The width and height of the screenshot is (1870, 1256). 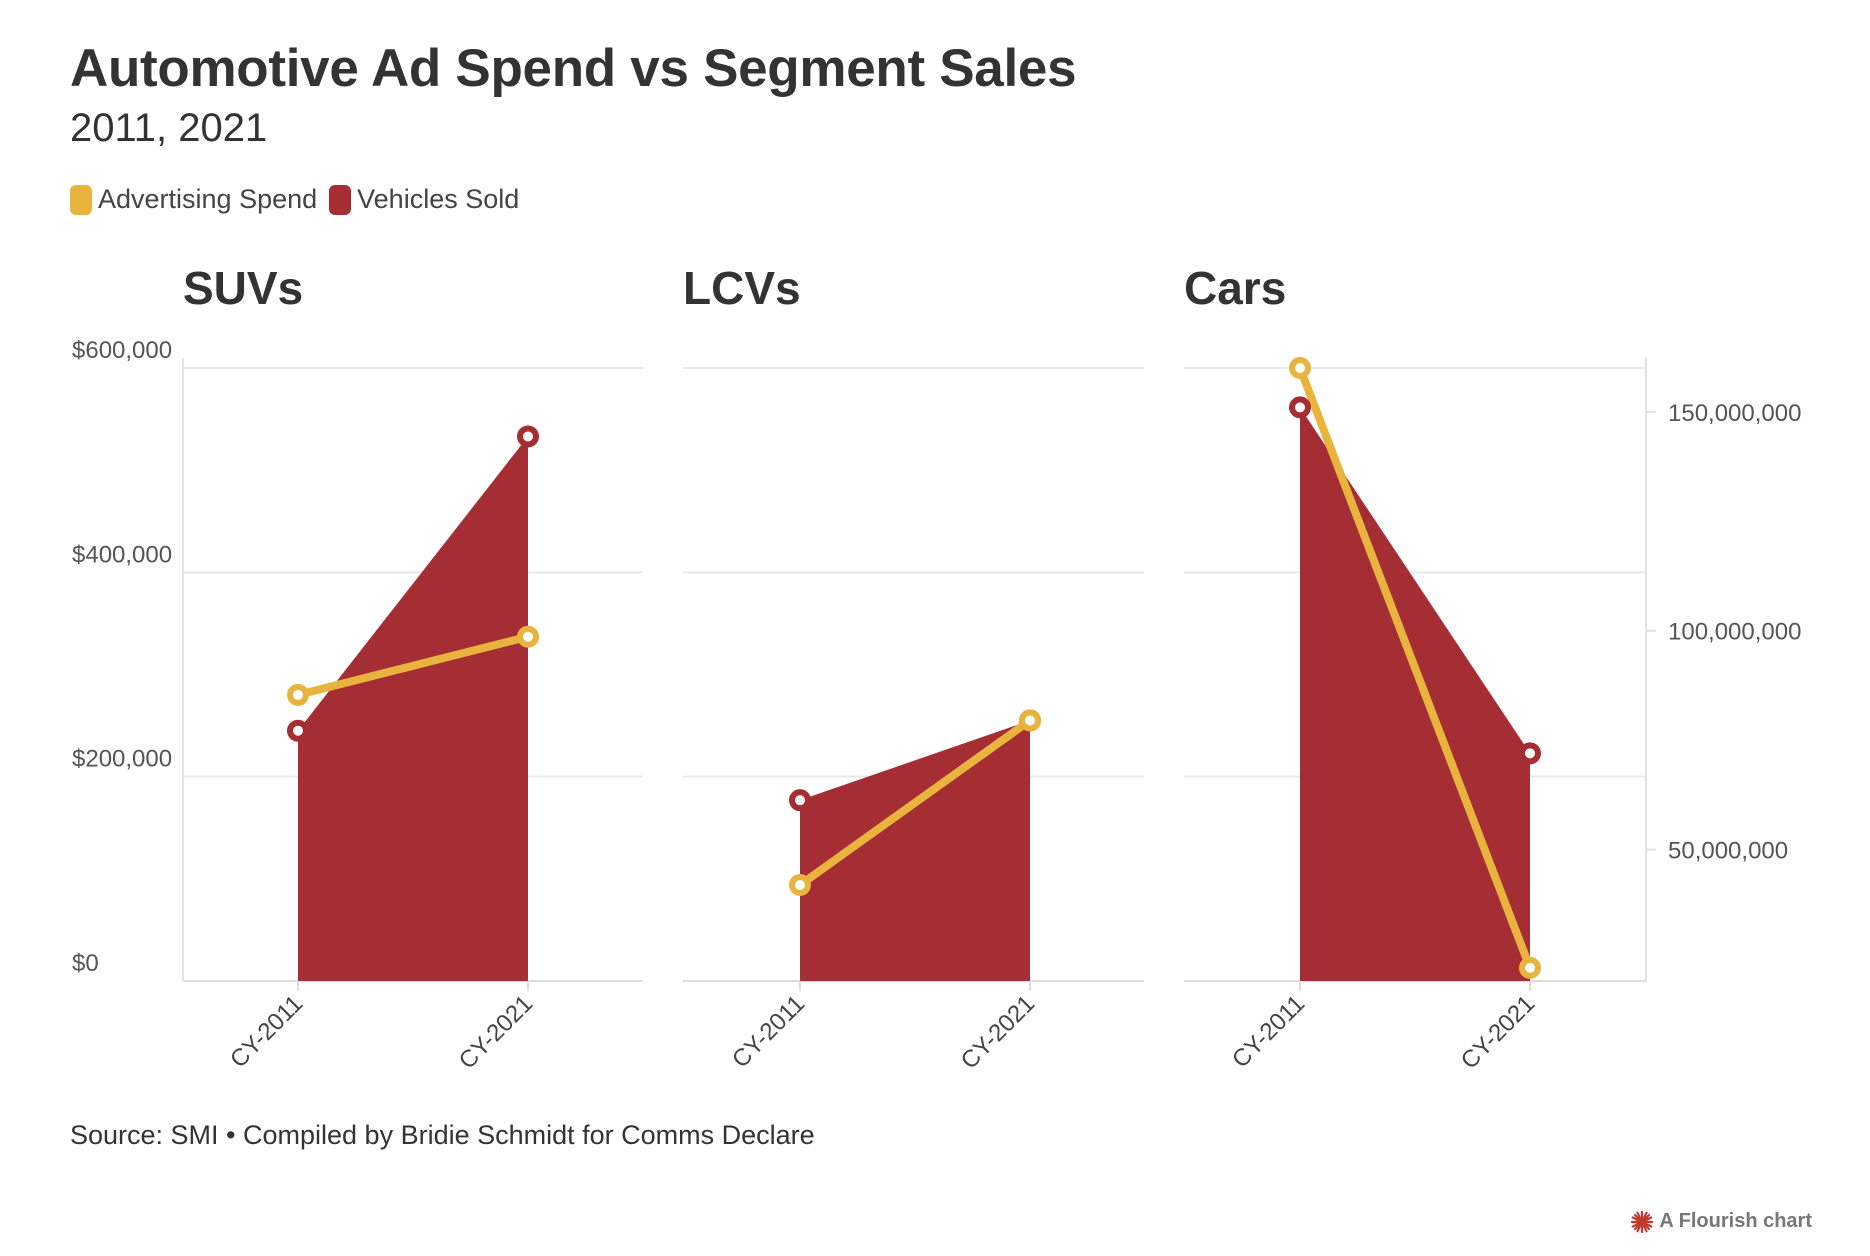 What do you see at coordinates (496, 1032) in the screenshot?
I see `x-tick-label-suvs: CY-2021` at bounding box center [496, 1032].